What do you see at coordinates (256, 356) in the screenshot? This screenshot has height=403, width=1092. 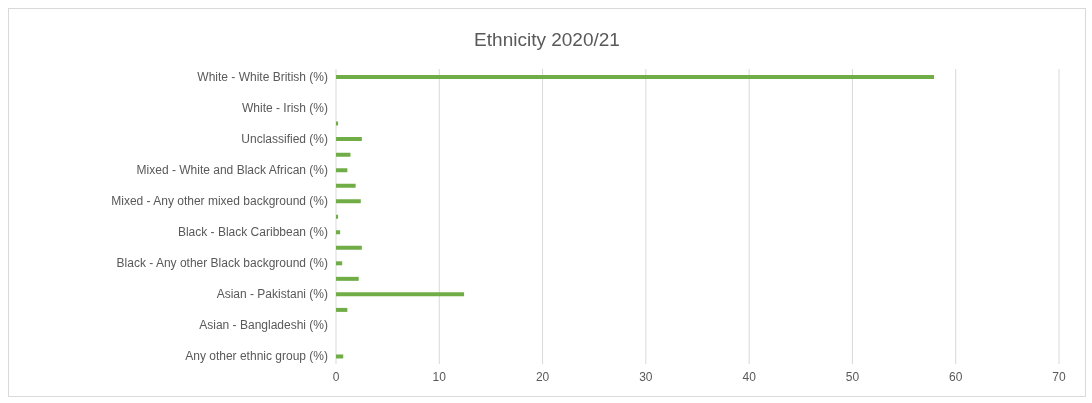 I see `y-tick-label: Any other ethnic group (%)` at bounding box center [256, 356].